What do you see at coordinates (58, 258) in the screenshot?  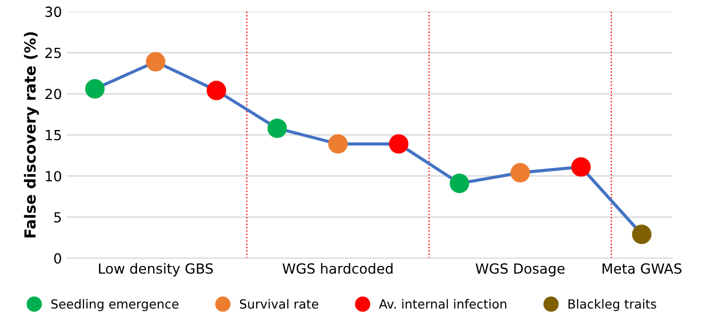 I see `y-tick-label: 0` at bounding box center [58, 258].